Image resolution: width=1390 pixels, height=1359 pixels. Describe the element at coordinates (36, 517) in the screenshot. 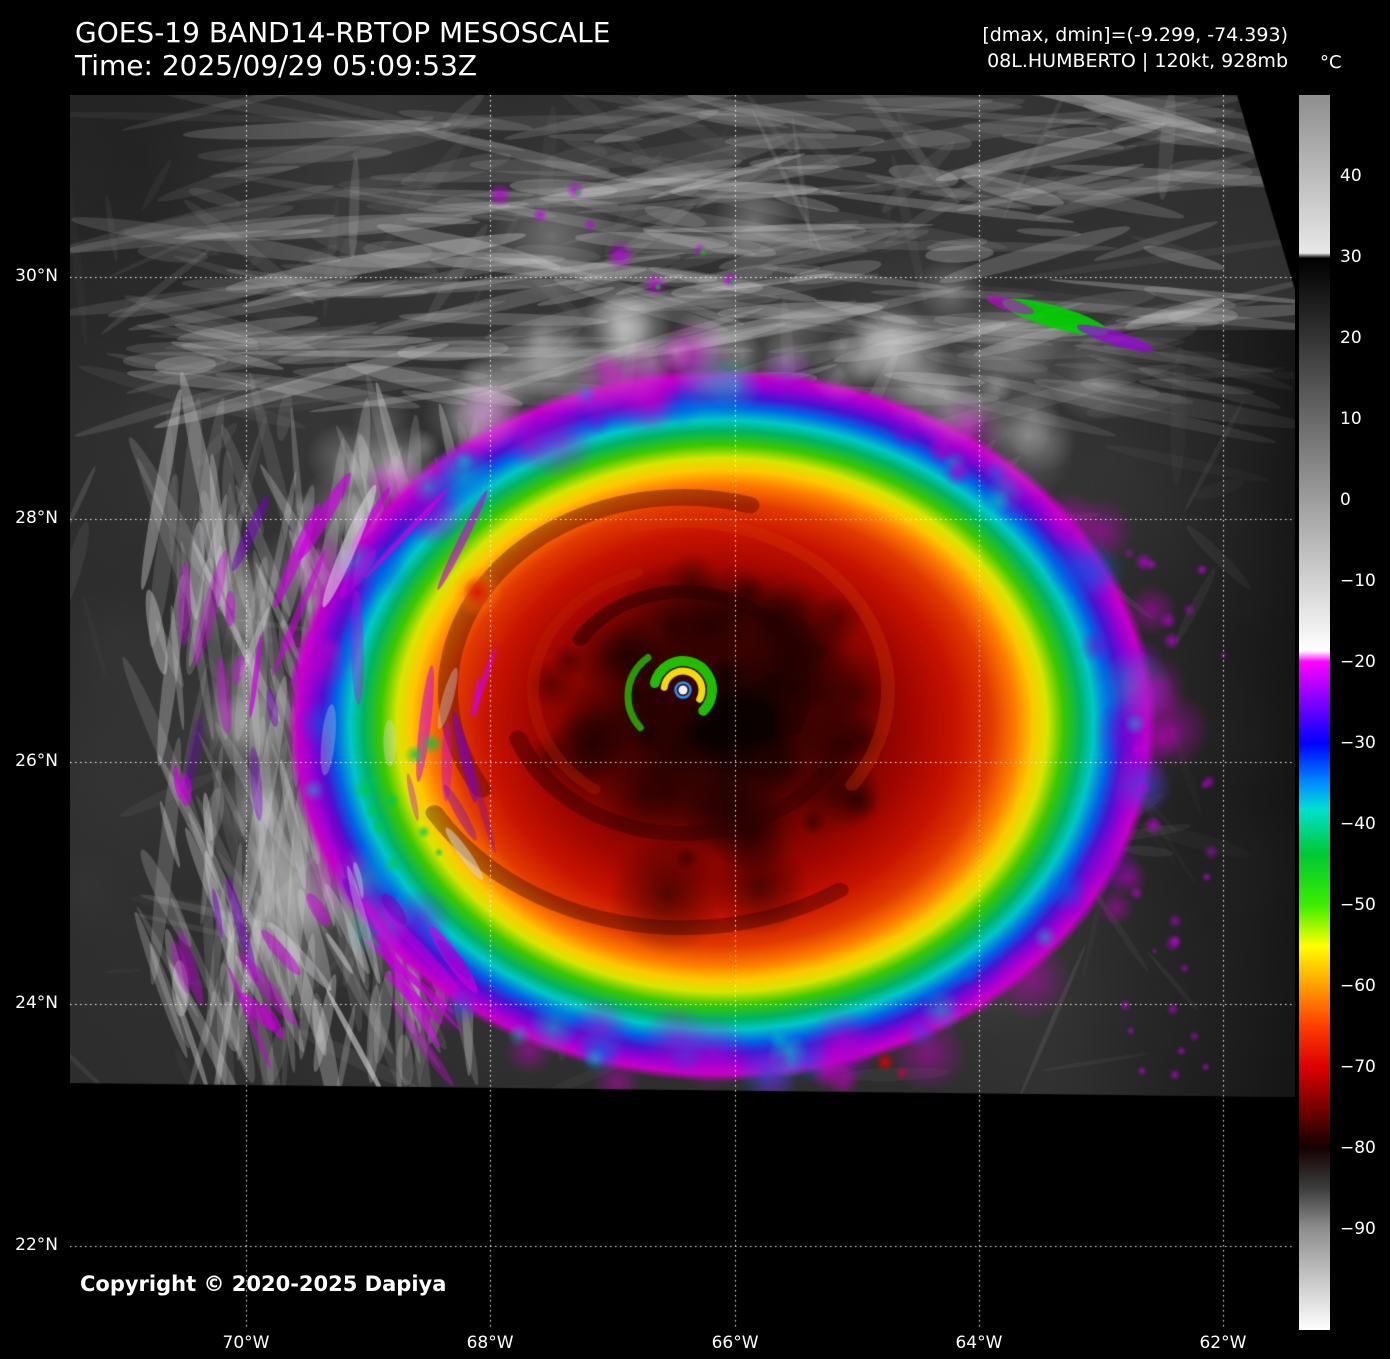

I see `lat-tick-label: 28°N` at that location.